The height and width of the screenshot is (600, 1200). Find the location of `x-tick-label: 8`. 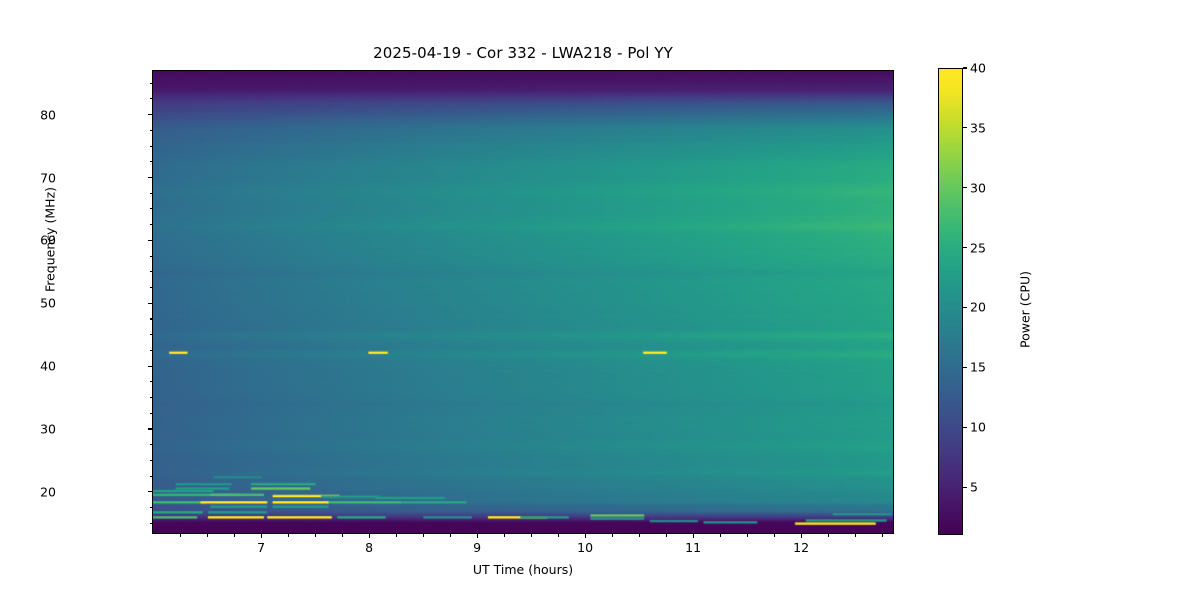

x-tick-label: 8 is located at coordinates (369, 547).